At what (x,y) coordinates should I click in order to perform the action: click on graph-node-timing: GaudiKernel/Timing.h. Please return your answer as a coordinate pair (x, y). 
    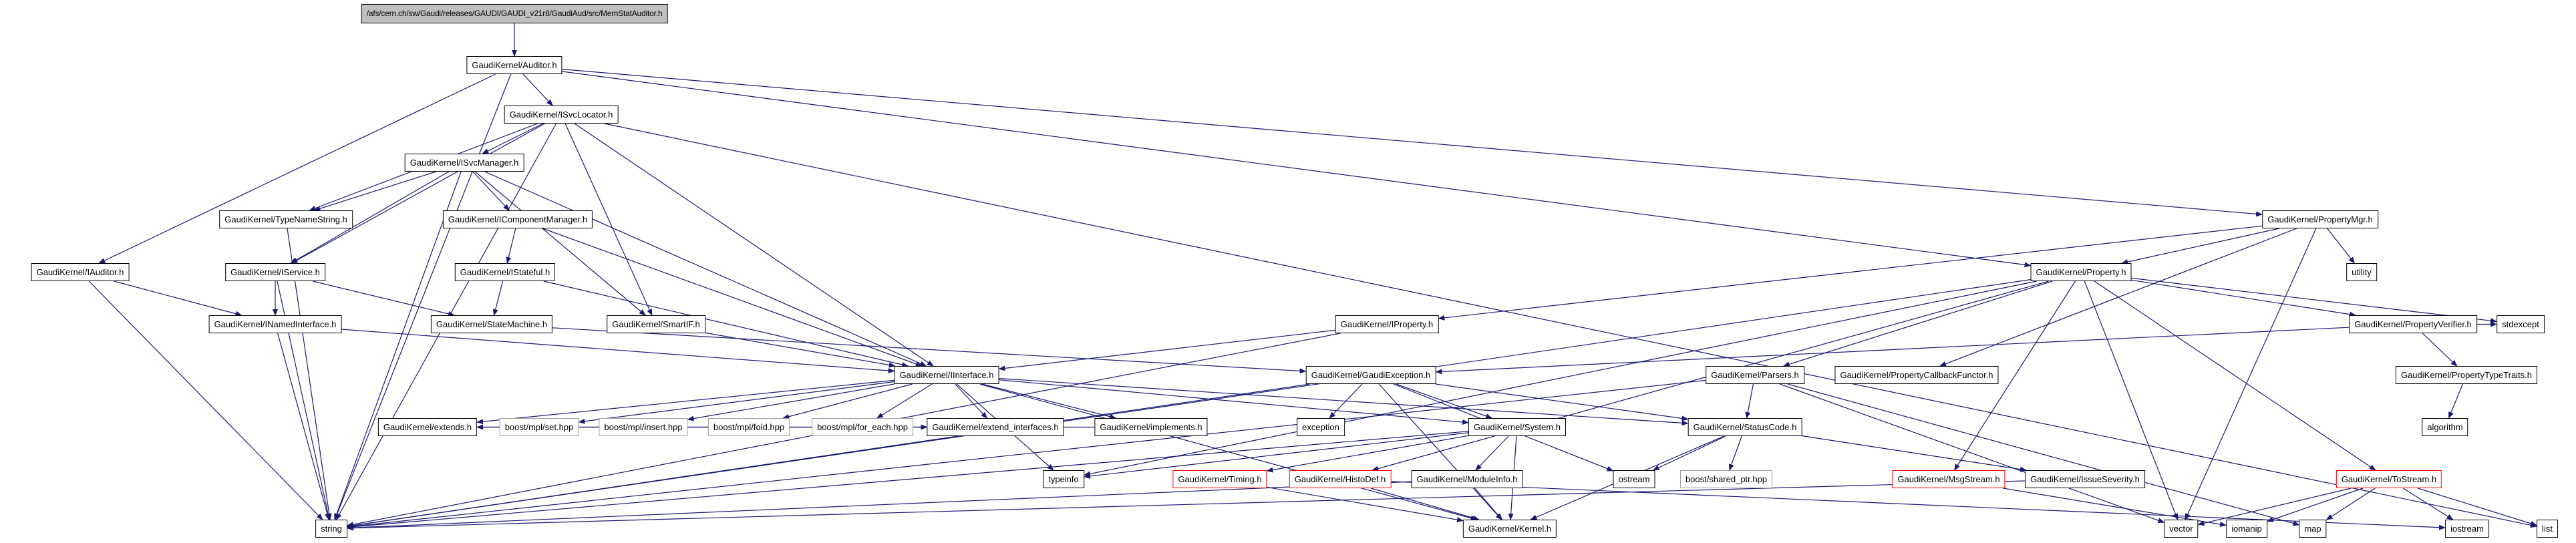
    Looking at the image, I should click on (1219, 479).